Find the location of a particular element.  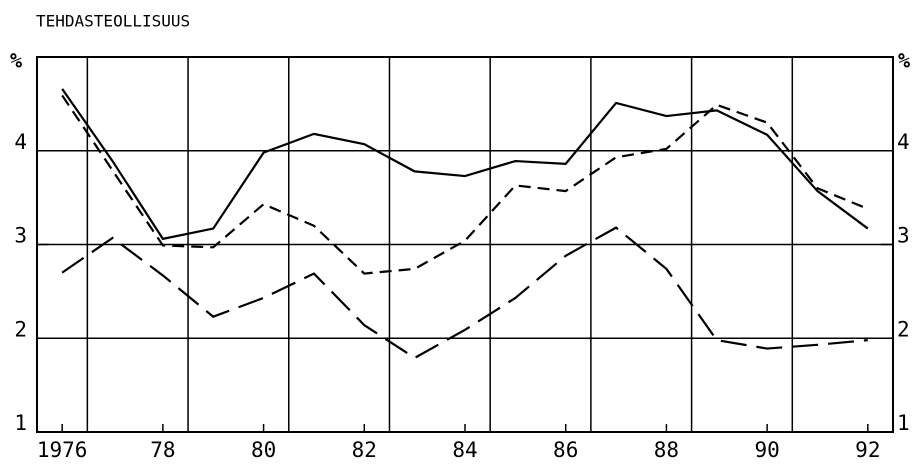

chart-title: TEHDASTEOLLISUUS is located at coordinates (113, 21).